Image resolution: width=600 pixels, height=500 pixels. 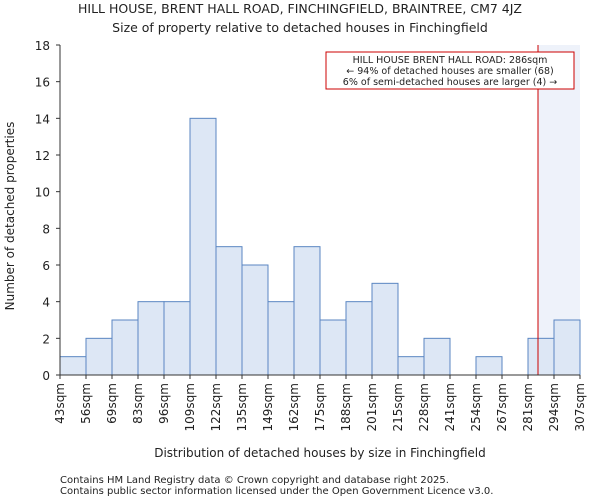 I want to click on x-tick-label-175sqm: 175sqm, so click(x=320, y=407).